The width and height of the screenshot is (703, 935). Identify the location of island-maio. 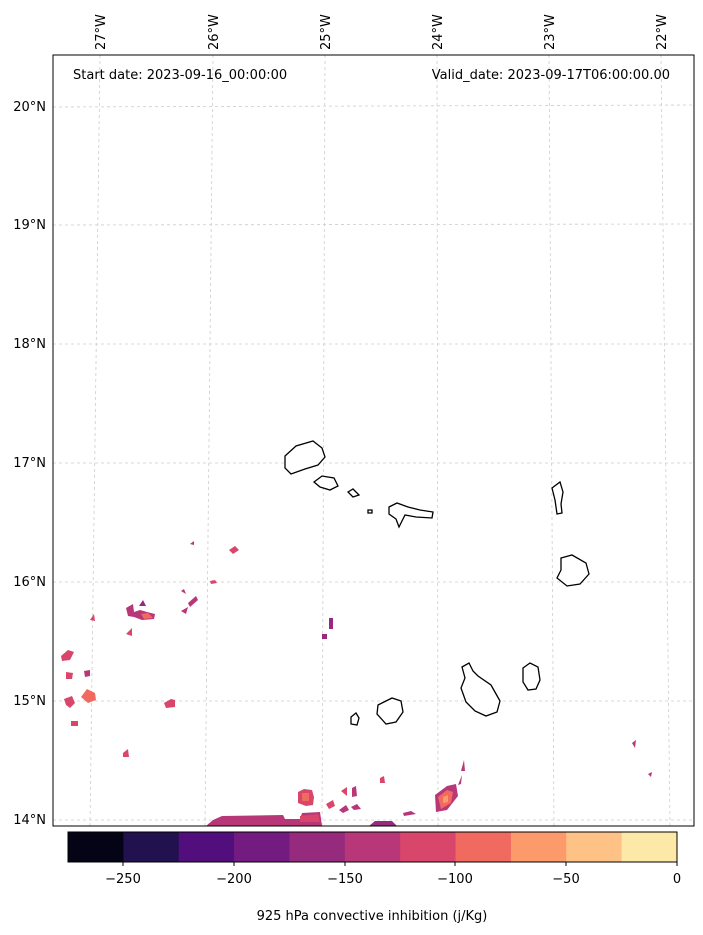
(531, 676).